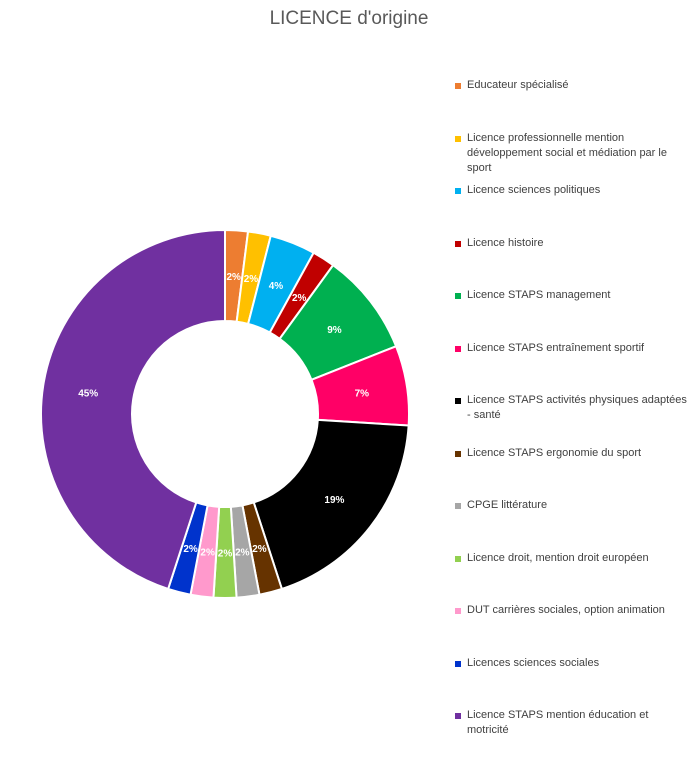 The height and width of the screenshot is (770, 698). Describe the element at coordinates (554, 453) in the screenshot. I see `legend-label: Licence STAPS ergonomie du sport` at that location.